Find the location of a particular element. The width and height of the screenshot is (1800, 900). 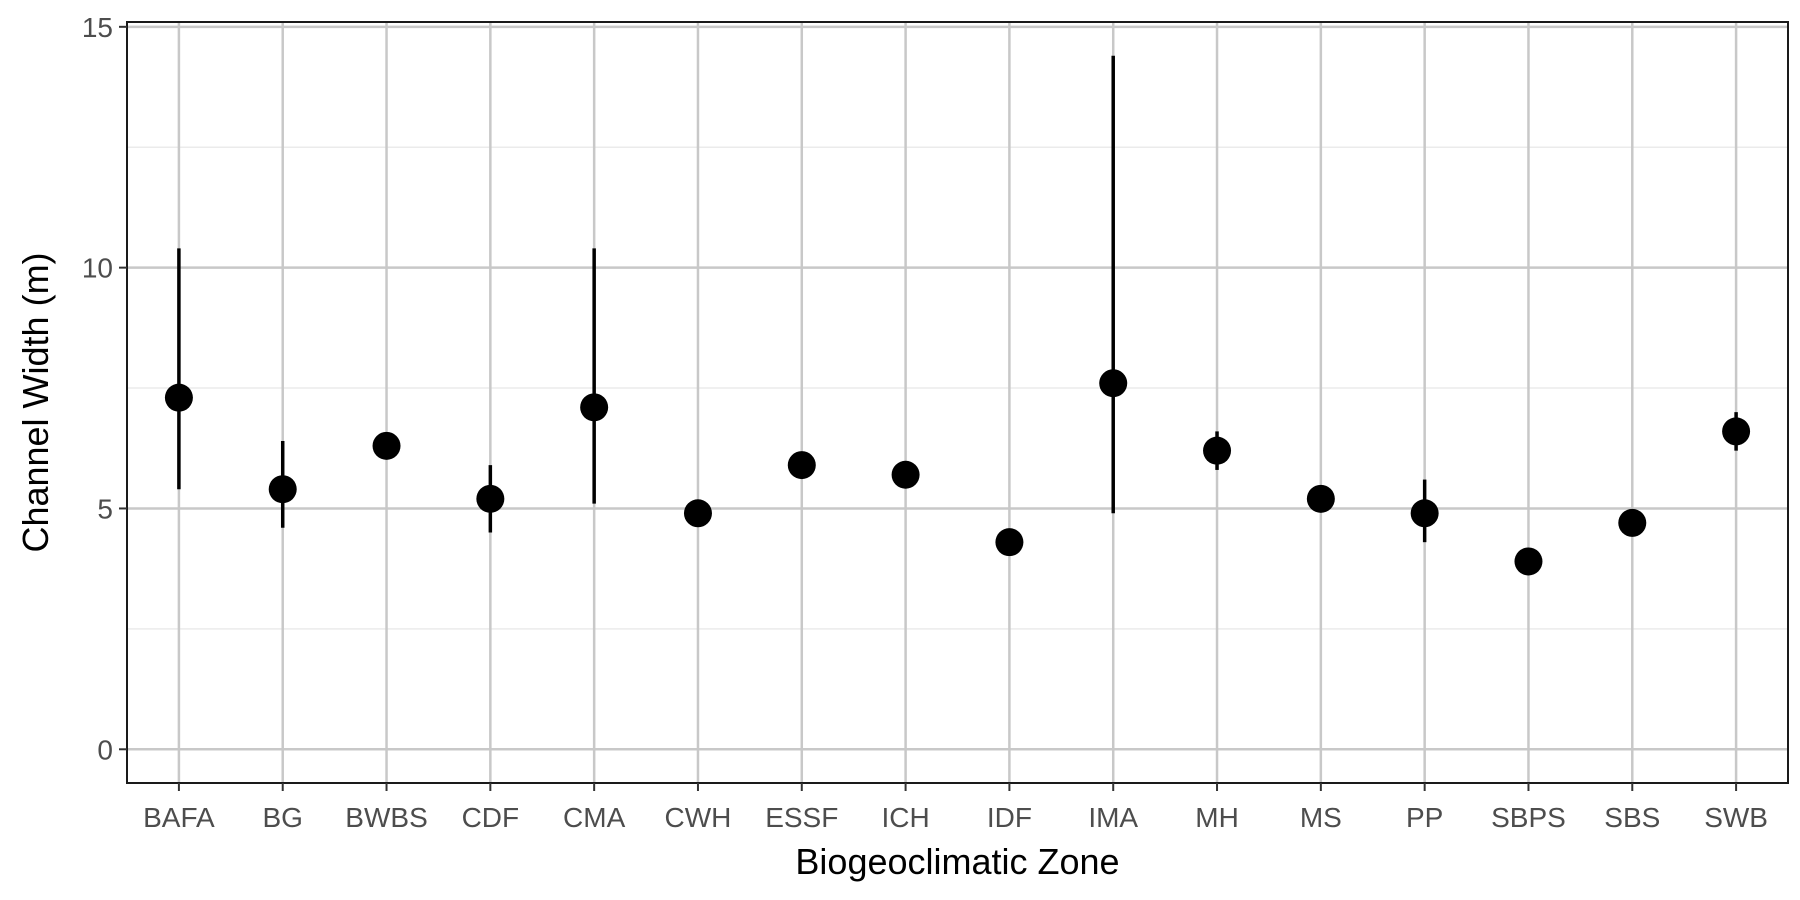

x-tick-label-idf: IDF is located at coordinates (1009, 817).